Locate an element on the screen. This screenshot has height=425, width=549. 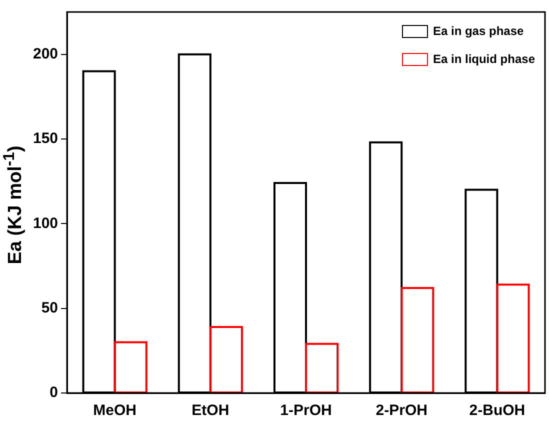
legend-label: Ea in gas phase is located at coordinates (478, 31).